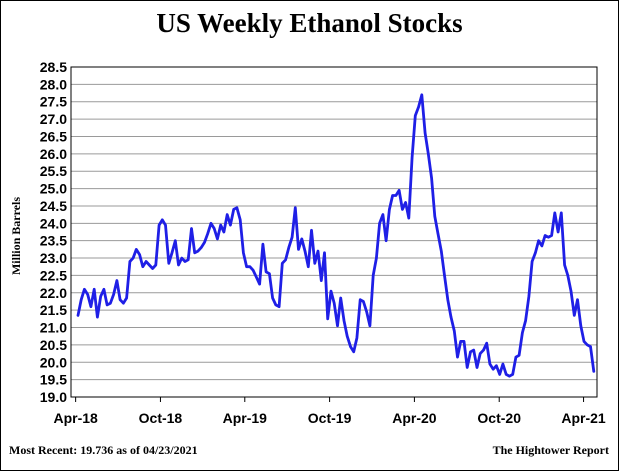  I want to click on y-tick-label: 19.5, so click(53, 380).